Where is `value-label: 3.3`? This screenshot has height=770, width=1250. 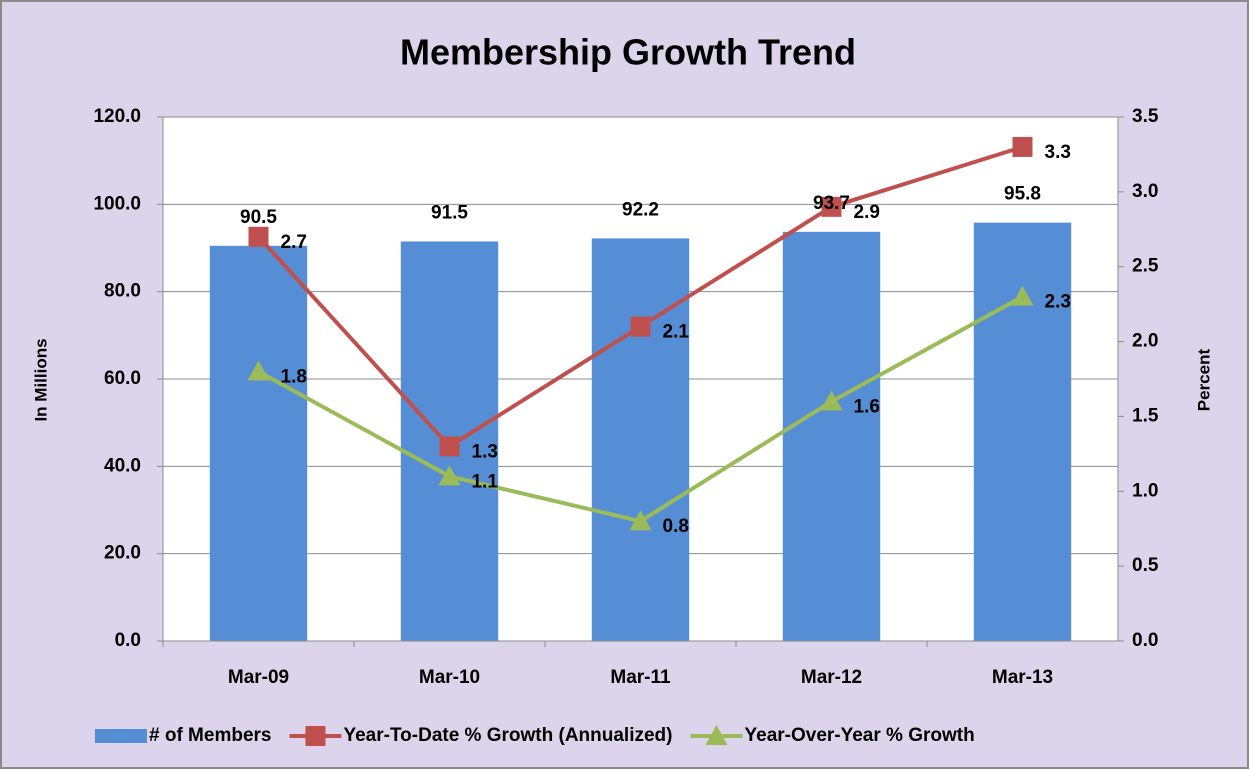 value-label: 3.3 is located at coordinates (1058, 152).